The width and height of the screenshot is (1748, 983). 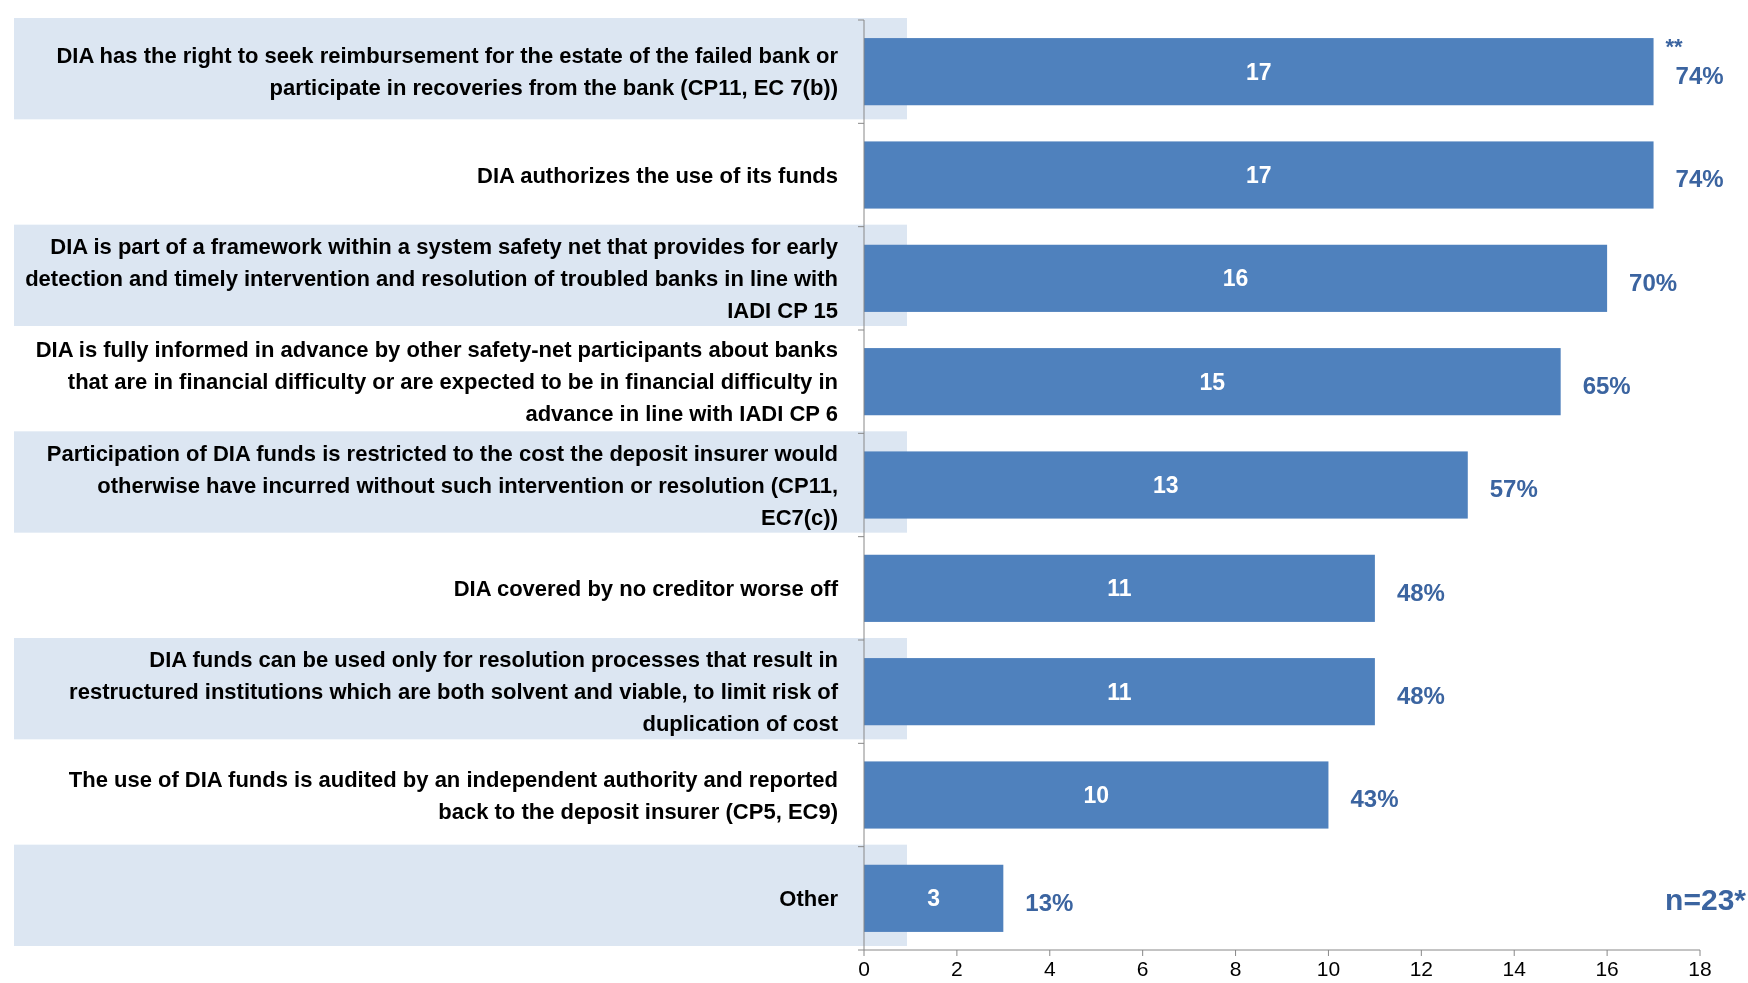 What do you see at coordinates (1706, 899) in the screenshot?
I see `annotation: n=23*` at bounding box center [1706, 899].